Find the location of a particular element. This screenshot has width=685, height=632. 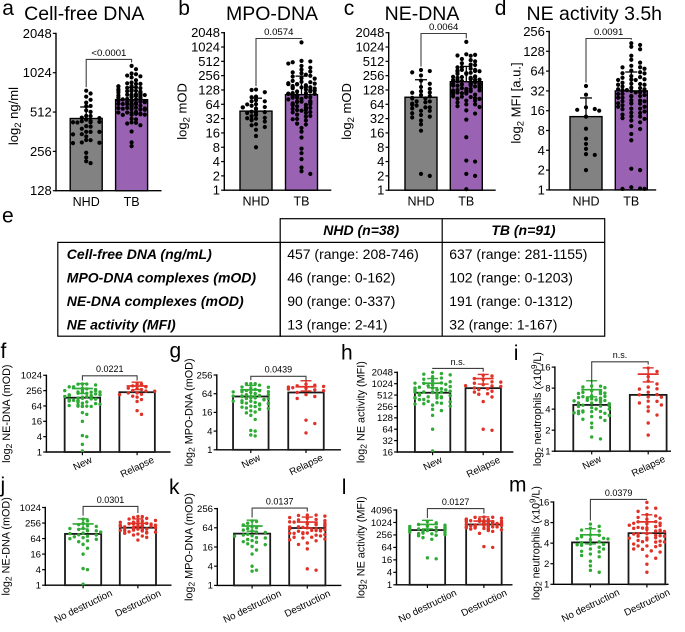

svg-text: 90 (range: 0-337) is located at coordinates (341, 301).